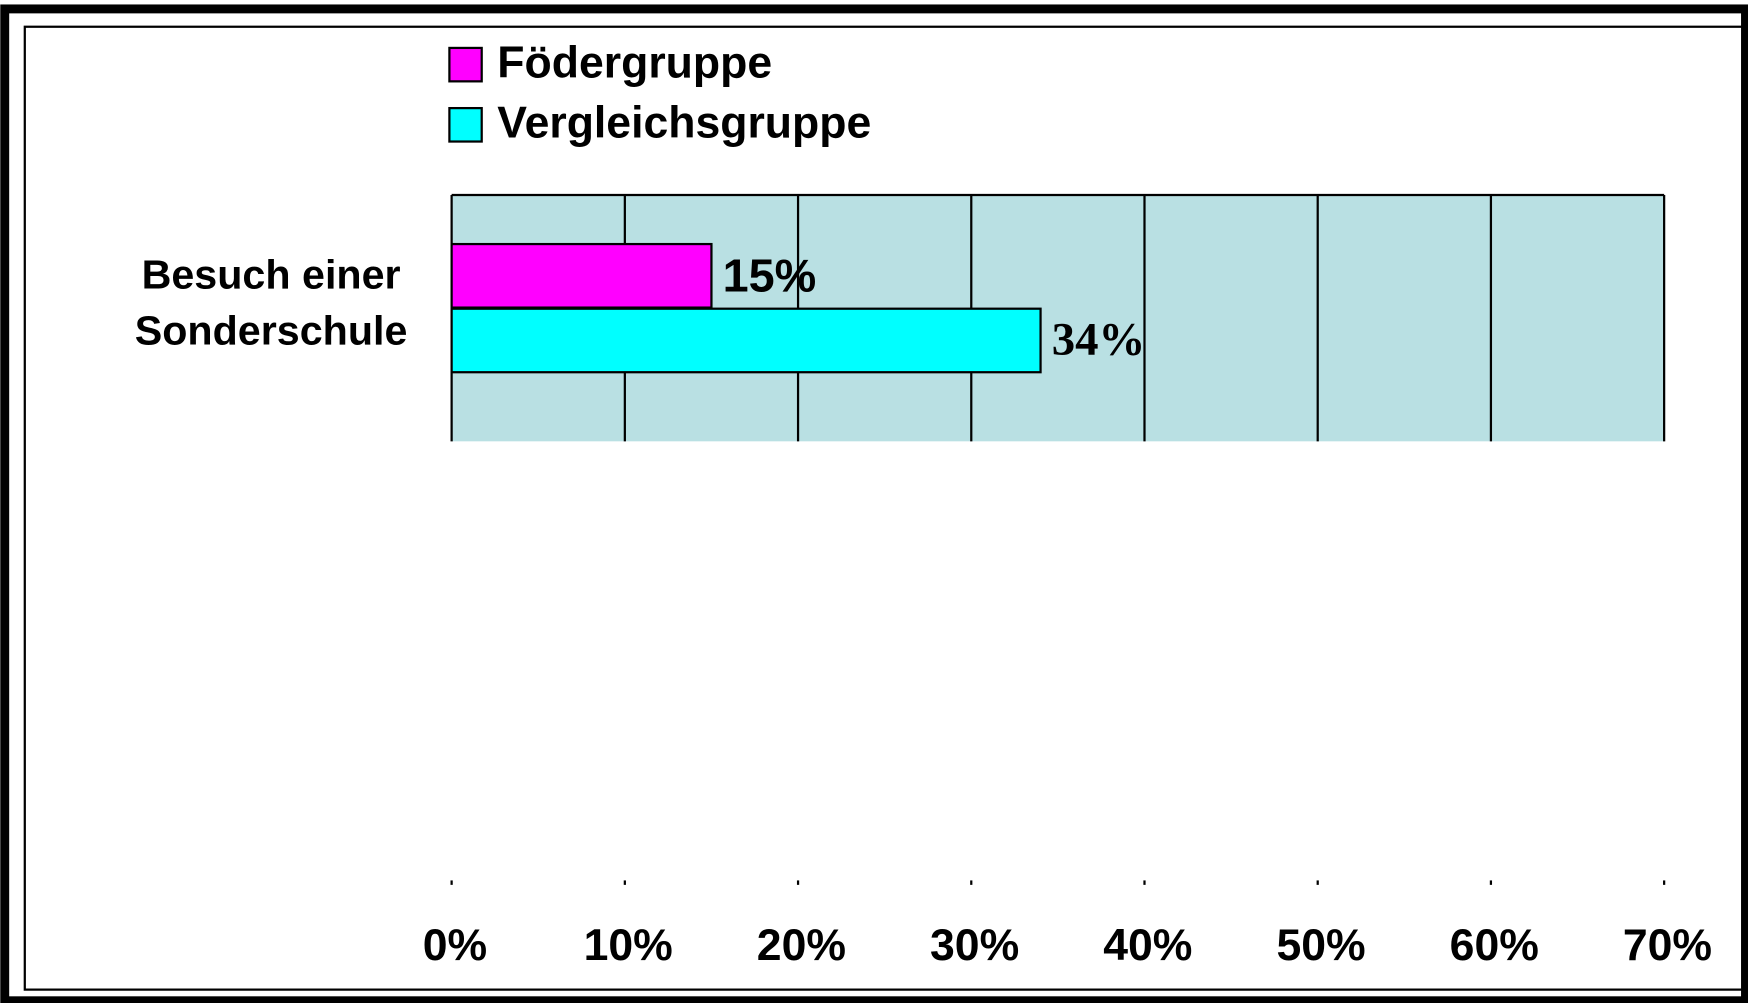 The image size is (1748, 1003). Describe the element at coordinates (684, 123) in the screenshot. I see `legend-label: Vergleichsgruppe` at that location.